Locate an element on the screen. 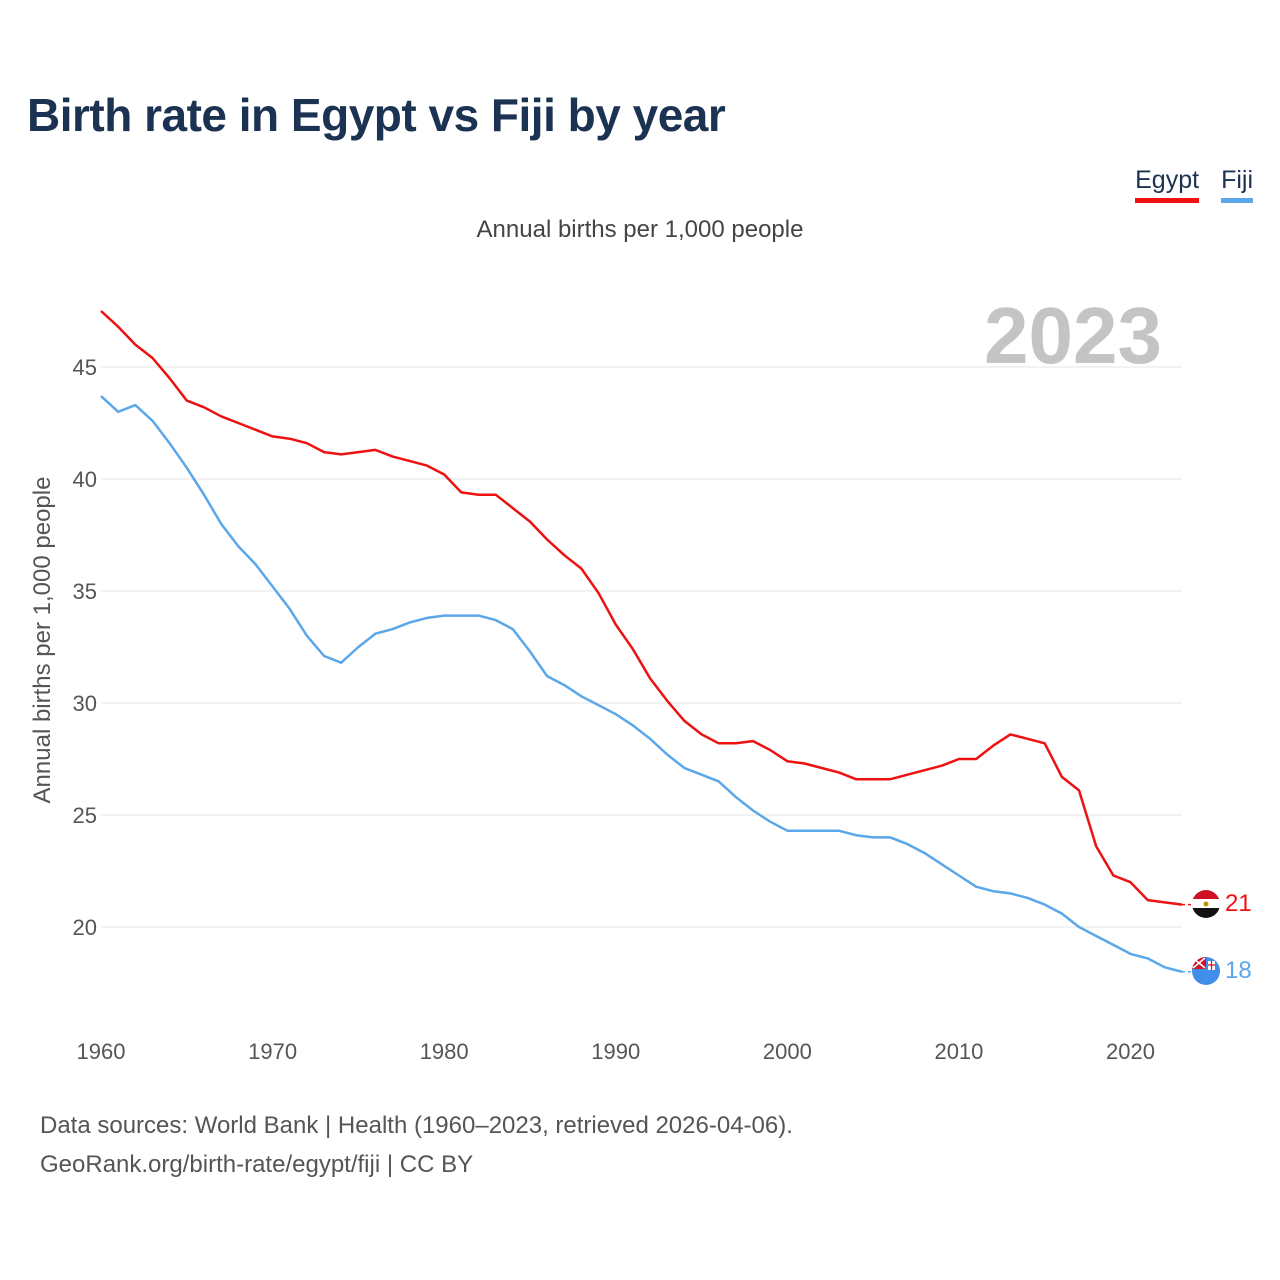 Image resolution: width=1280 pixels, height=1280 pixels. x-tick-label: 1980 is located at coordinates (444, 1051).